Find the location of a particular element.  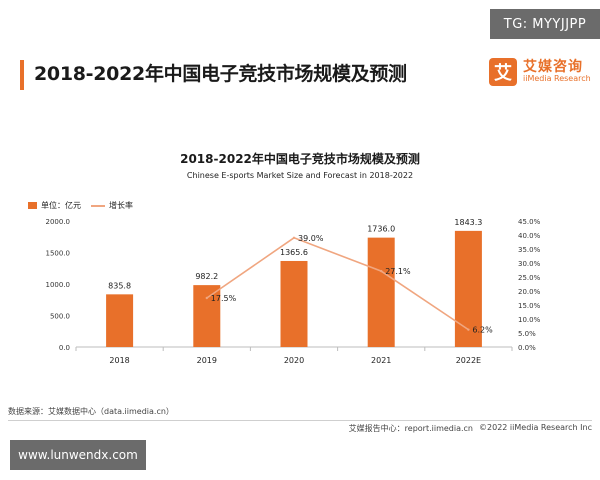

growth-rate-line is located at coordinates (337, 283).